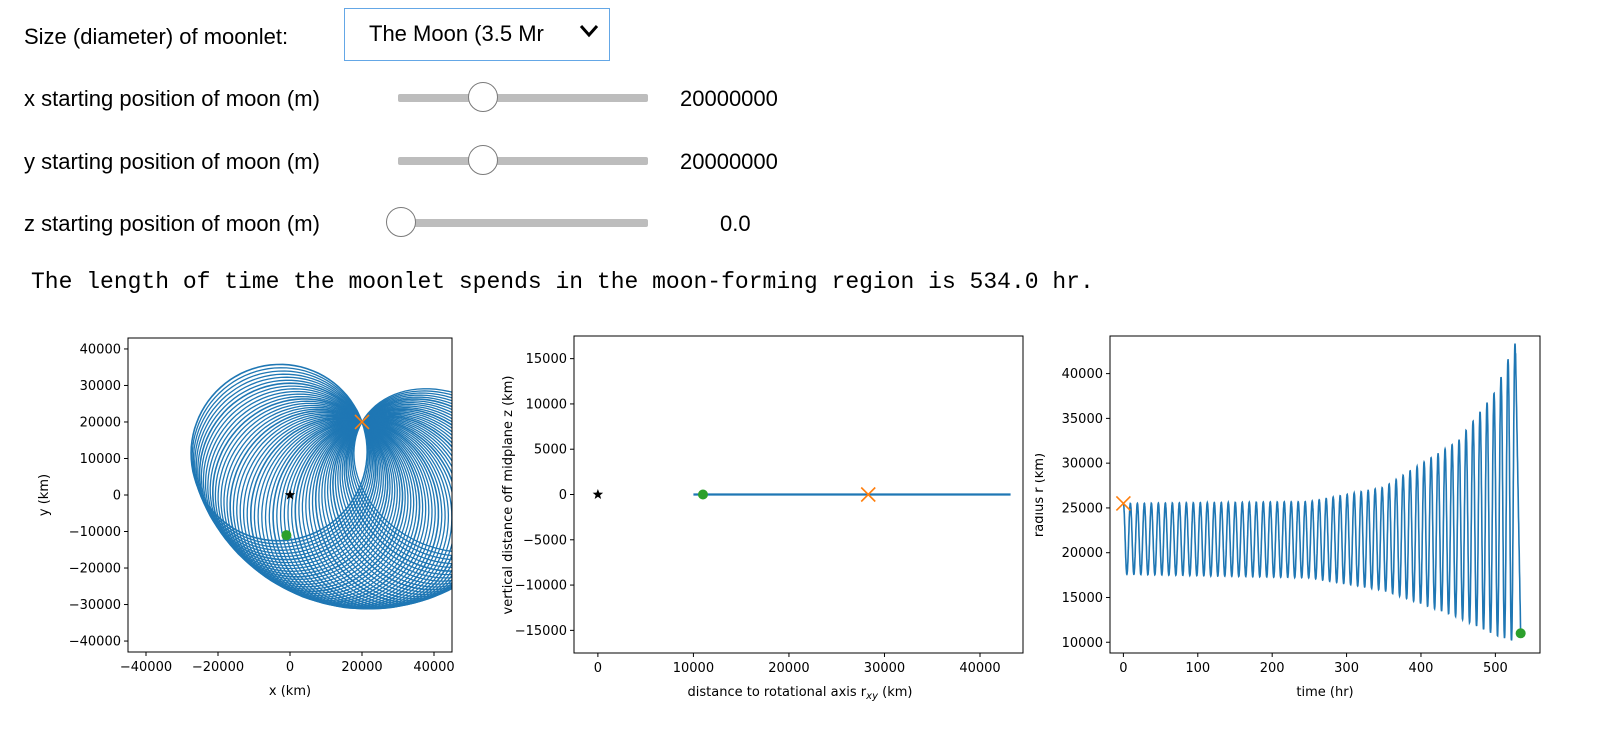 The width and height of the screenshot is (1598, 738). What do you see at coordinates (693, 668) in the screenshot?
I see `x-tick-label: 10000` at bounding box center [693, 668].